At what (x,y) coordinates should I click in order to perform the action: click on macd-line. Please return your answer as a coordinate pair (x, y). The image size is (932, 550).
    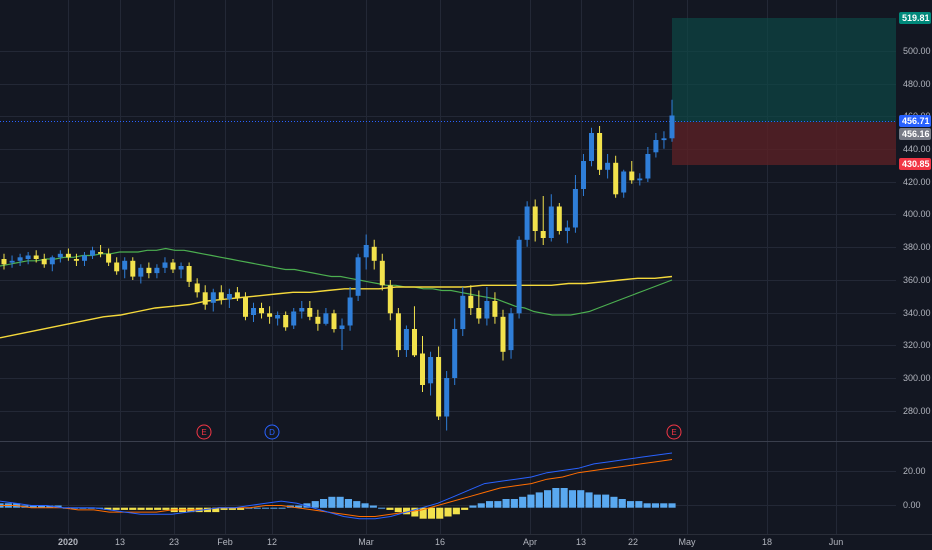
    Looking at the image, I should click on (336, 486).